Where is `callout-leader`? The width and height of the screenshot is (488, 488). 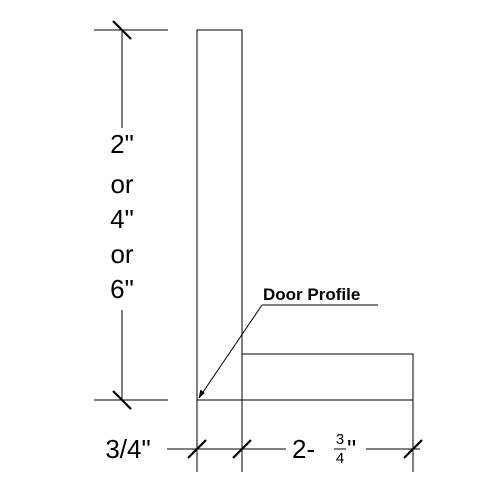 callout-leader is located at coordinates (230, 351).